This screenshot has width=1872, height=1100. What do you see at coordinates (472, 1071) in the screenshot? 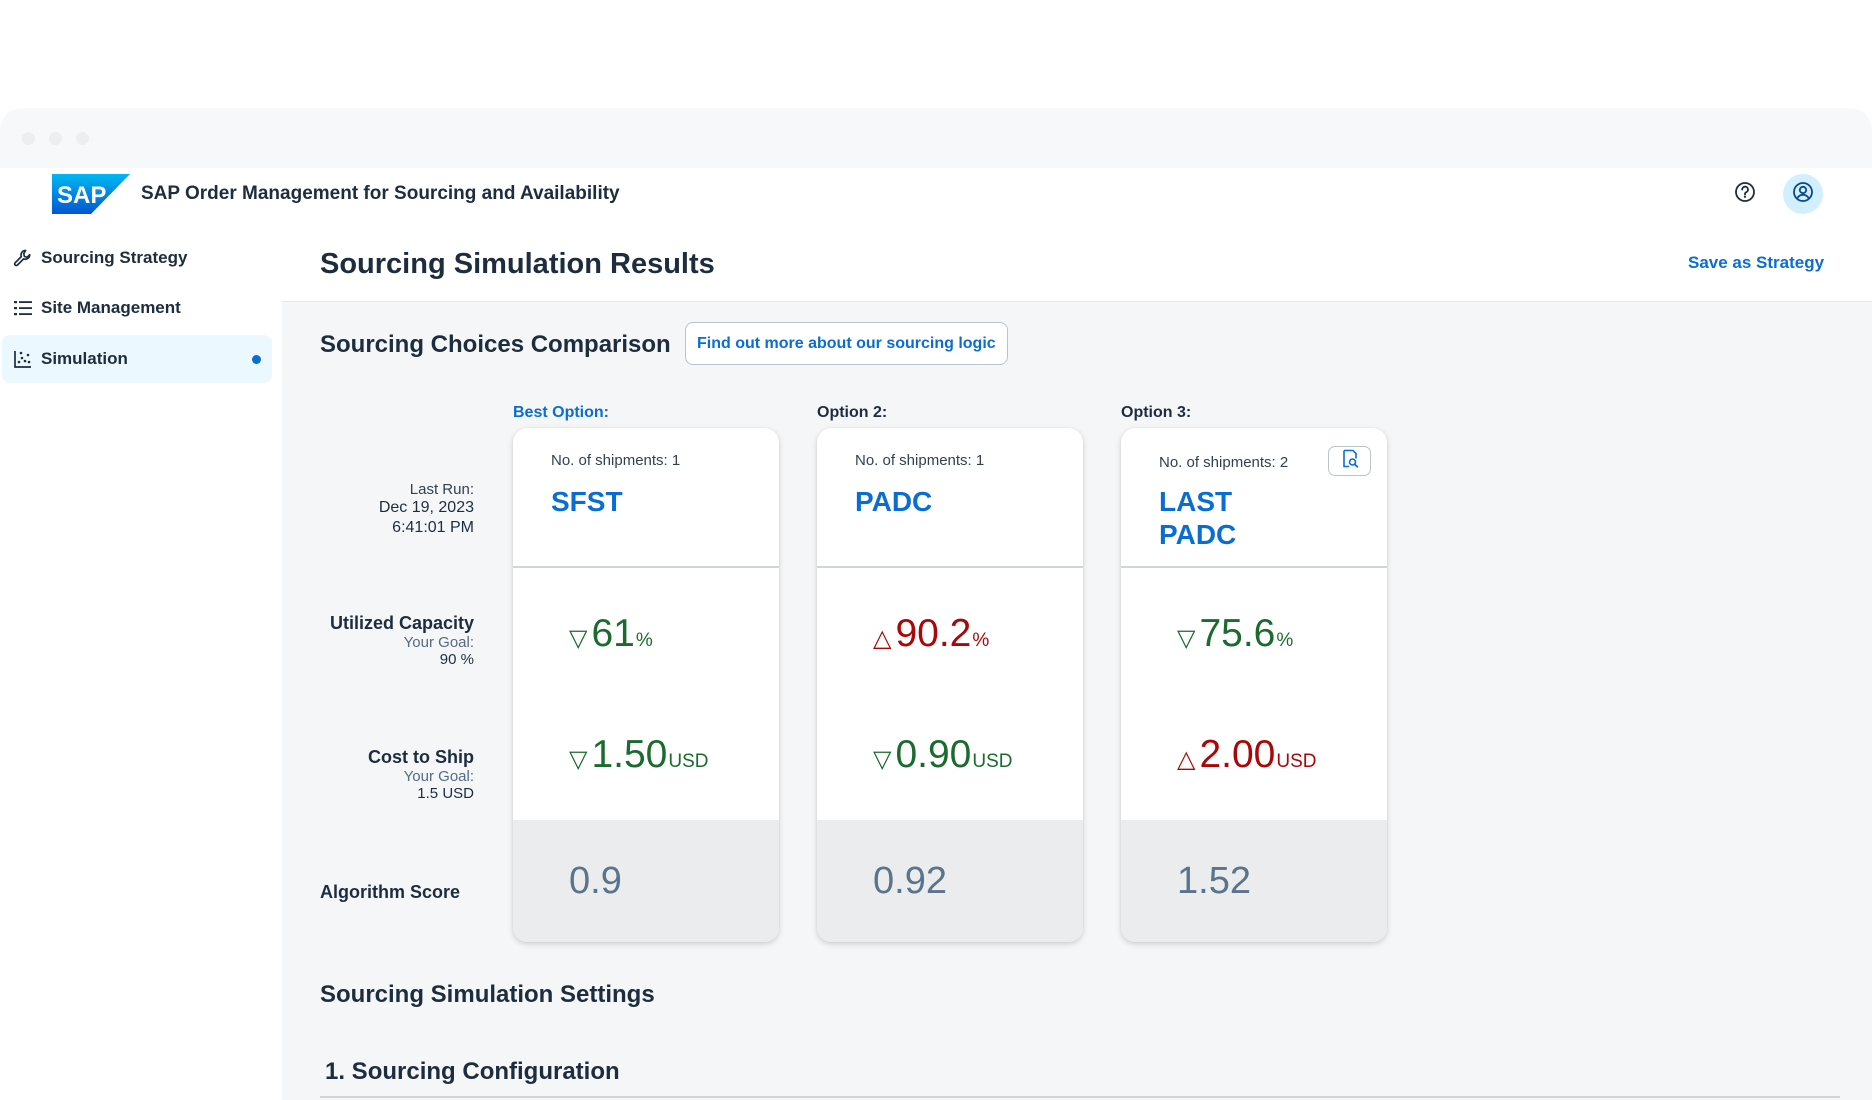
I see `sourcing-configuration-title: 1. Sourcing Configuration` at bounding box center [472, 1071].